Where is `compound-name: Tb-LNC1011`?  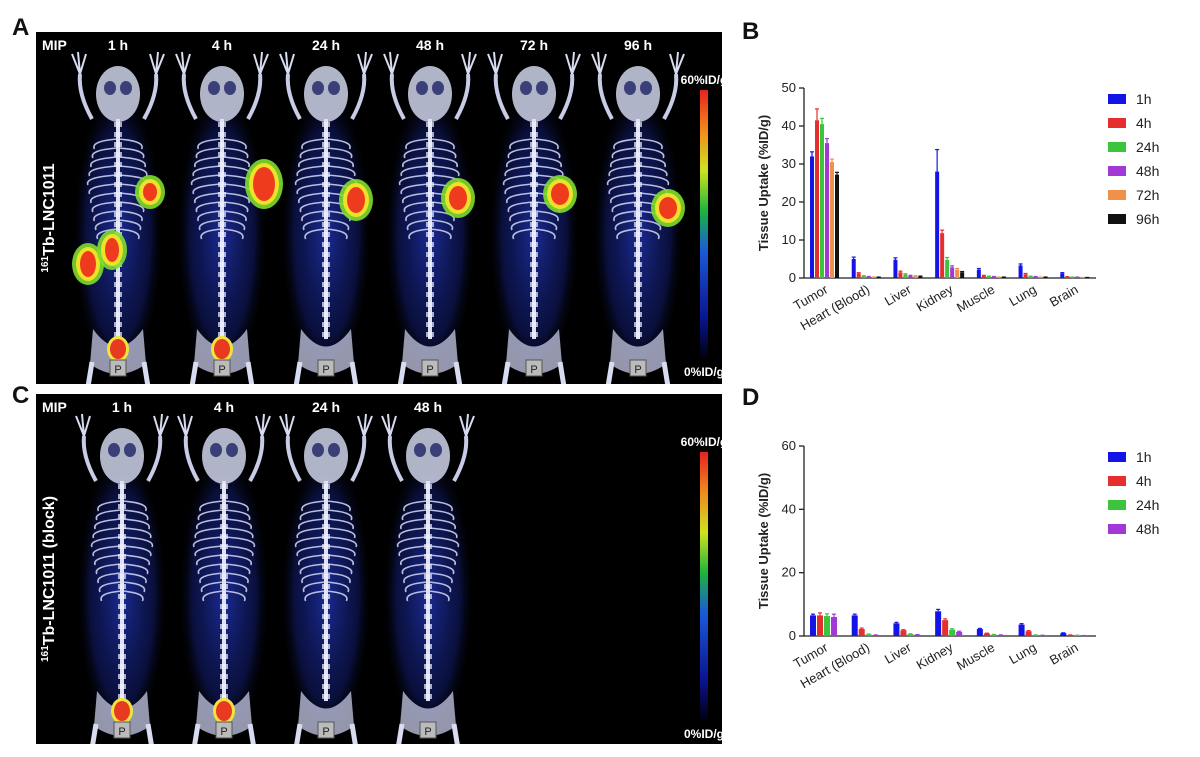 compound-name: Tb-LNC1011 is located at coordinates (49, 209).